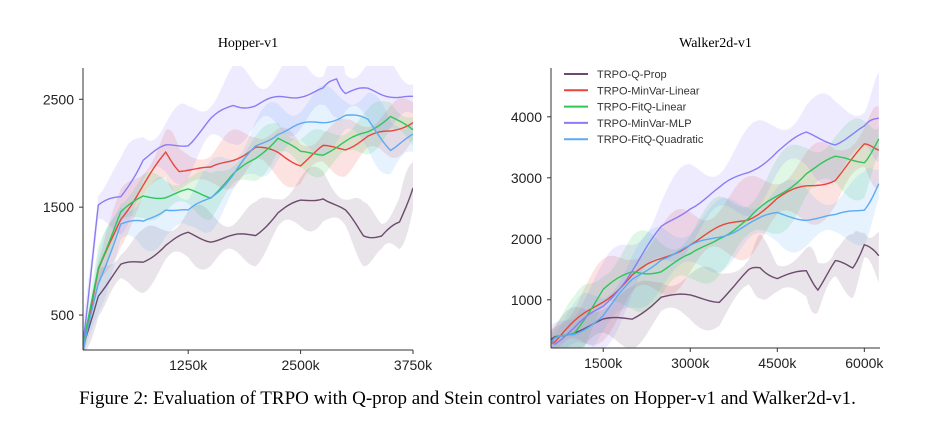  Describe the element at coordinates (188, 365) in the screenshot. I see `x-tick-label: 1250k` at that location.